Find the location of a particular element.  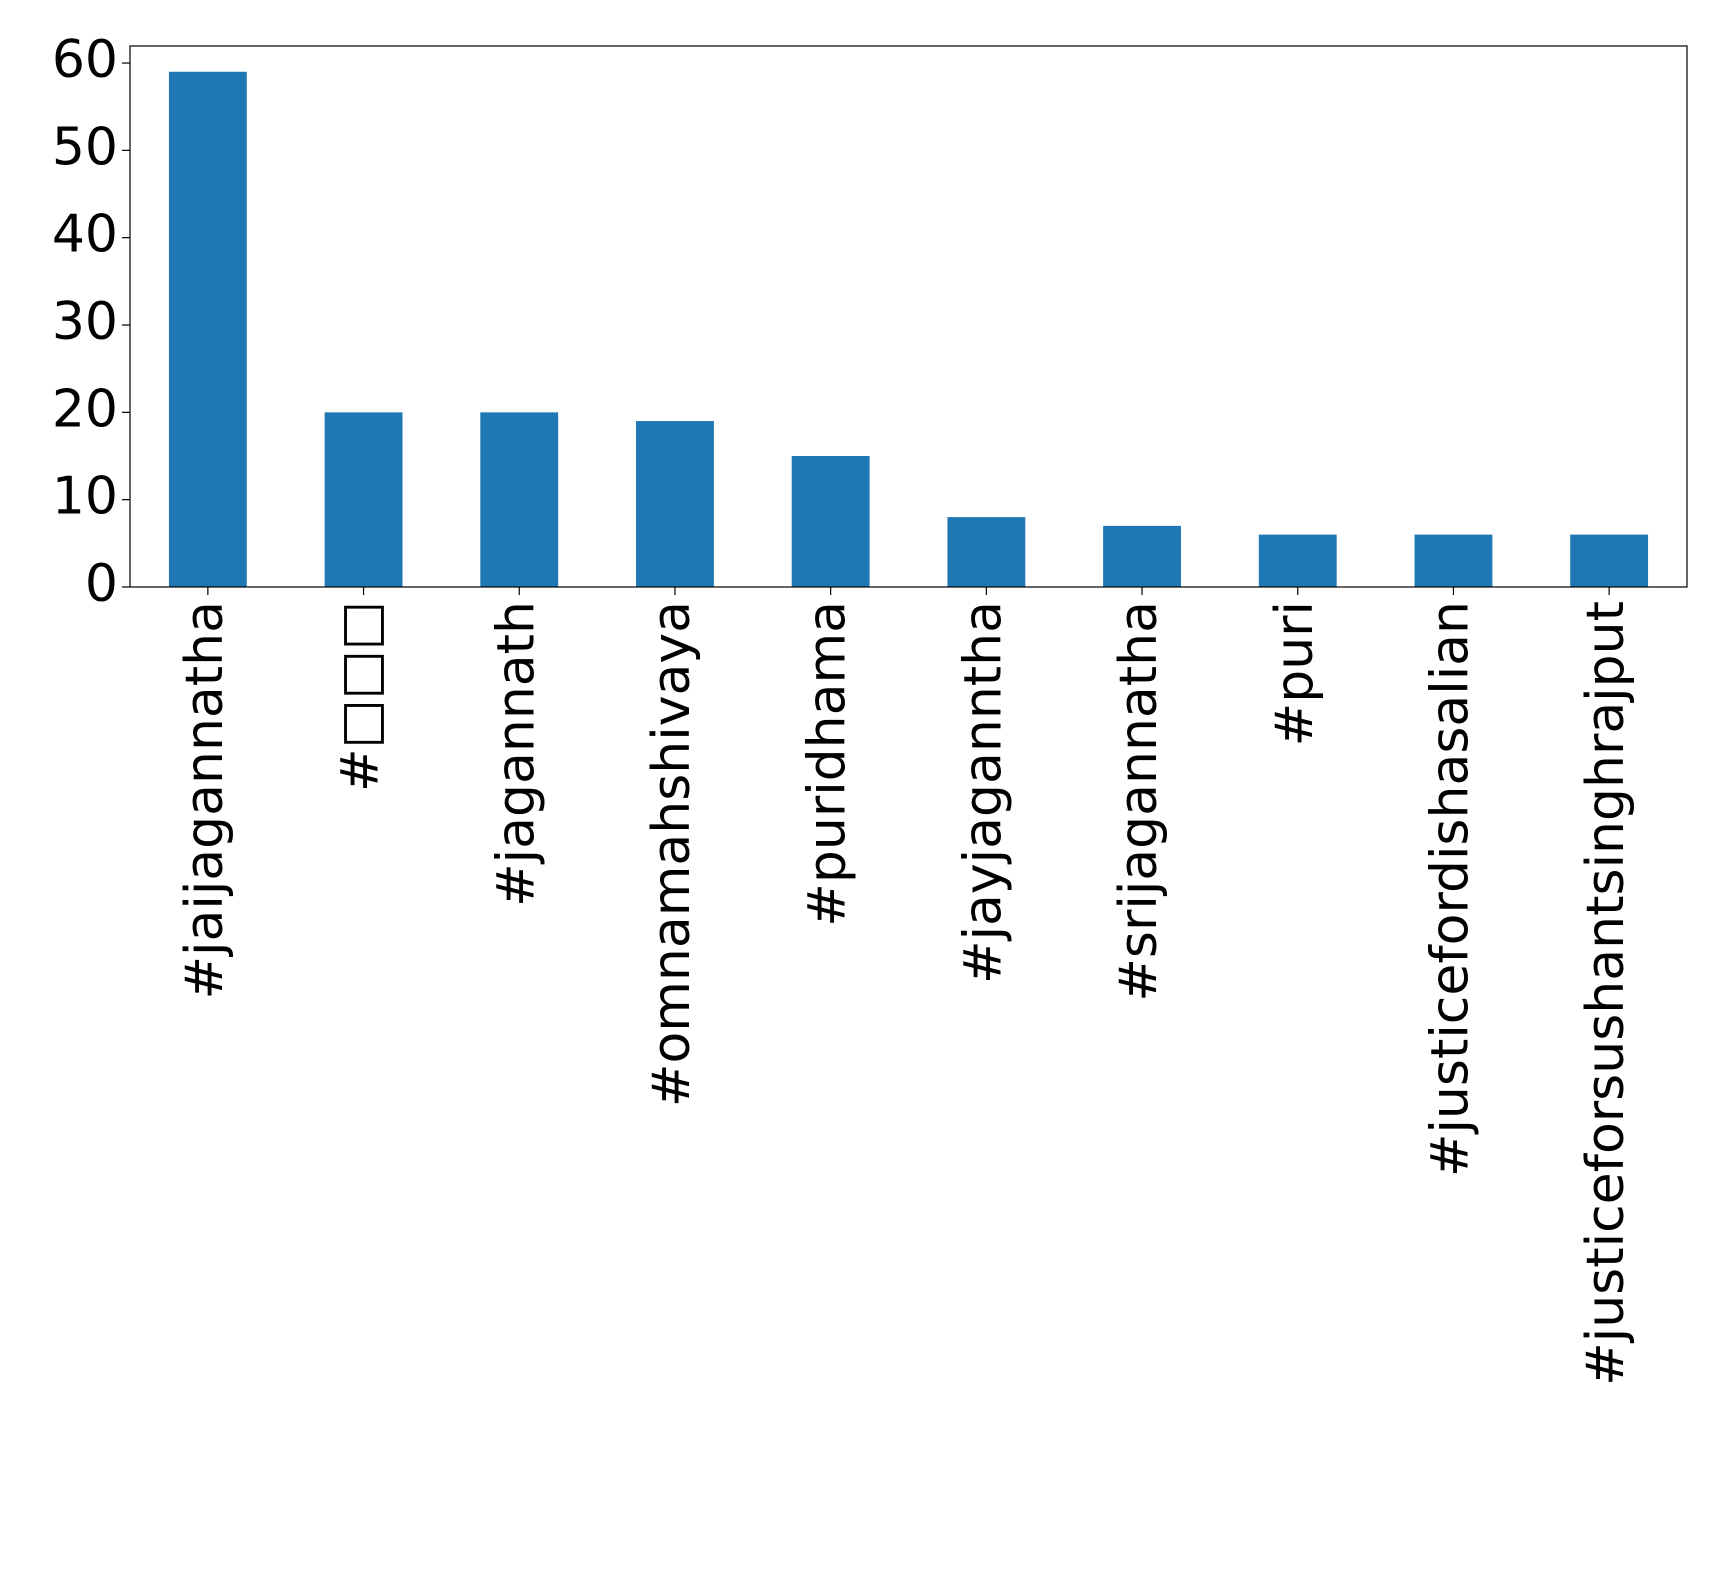

x-tick-label: #jaijagannatha is located at coordinates (205, 800).